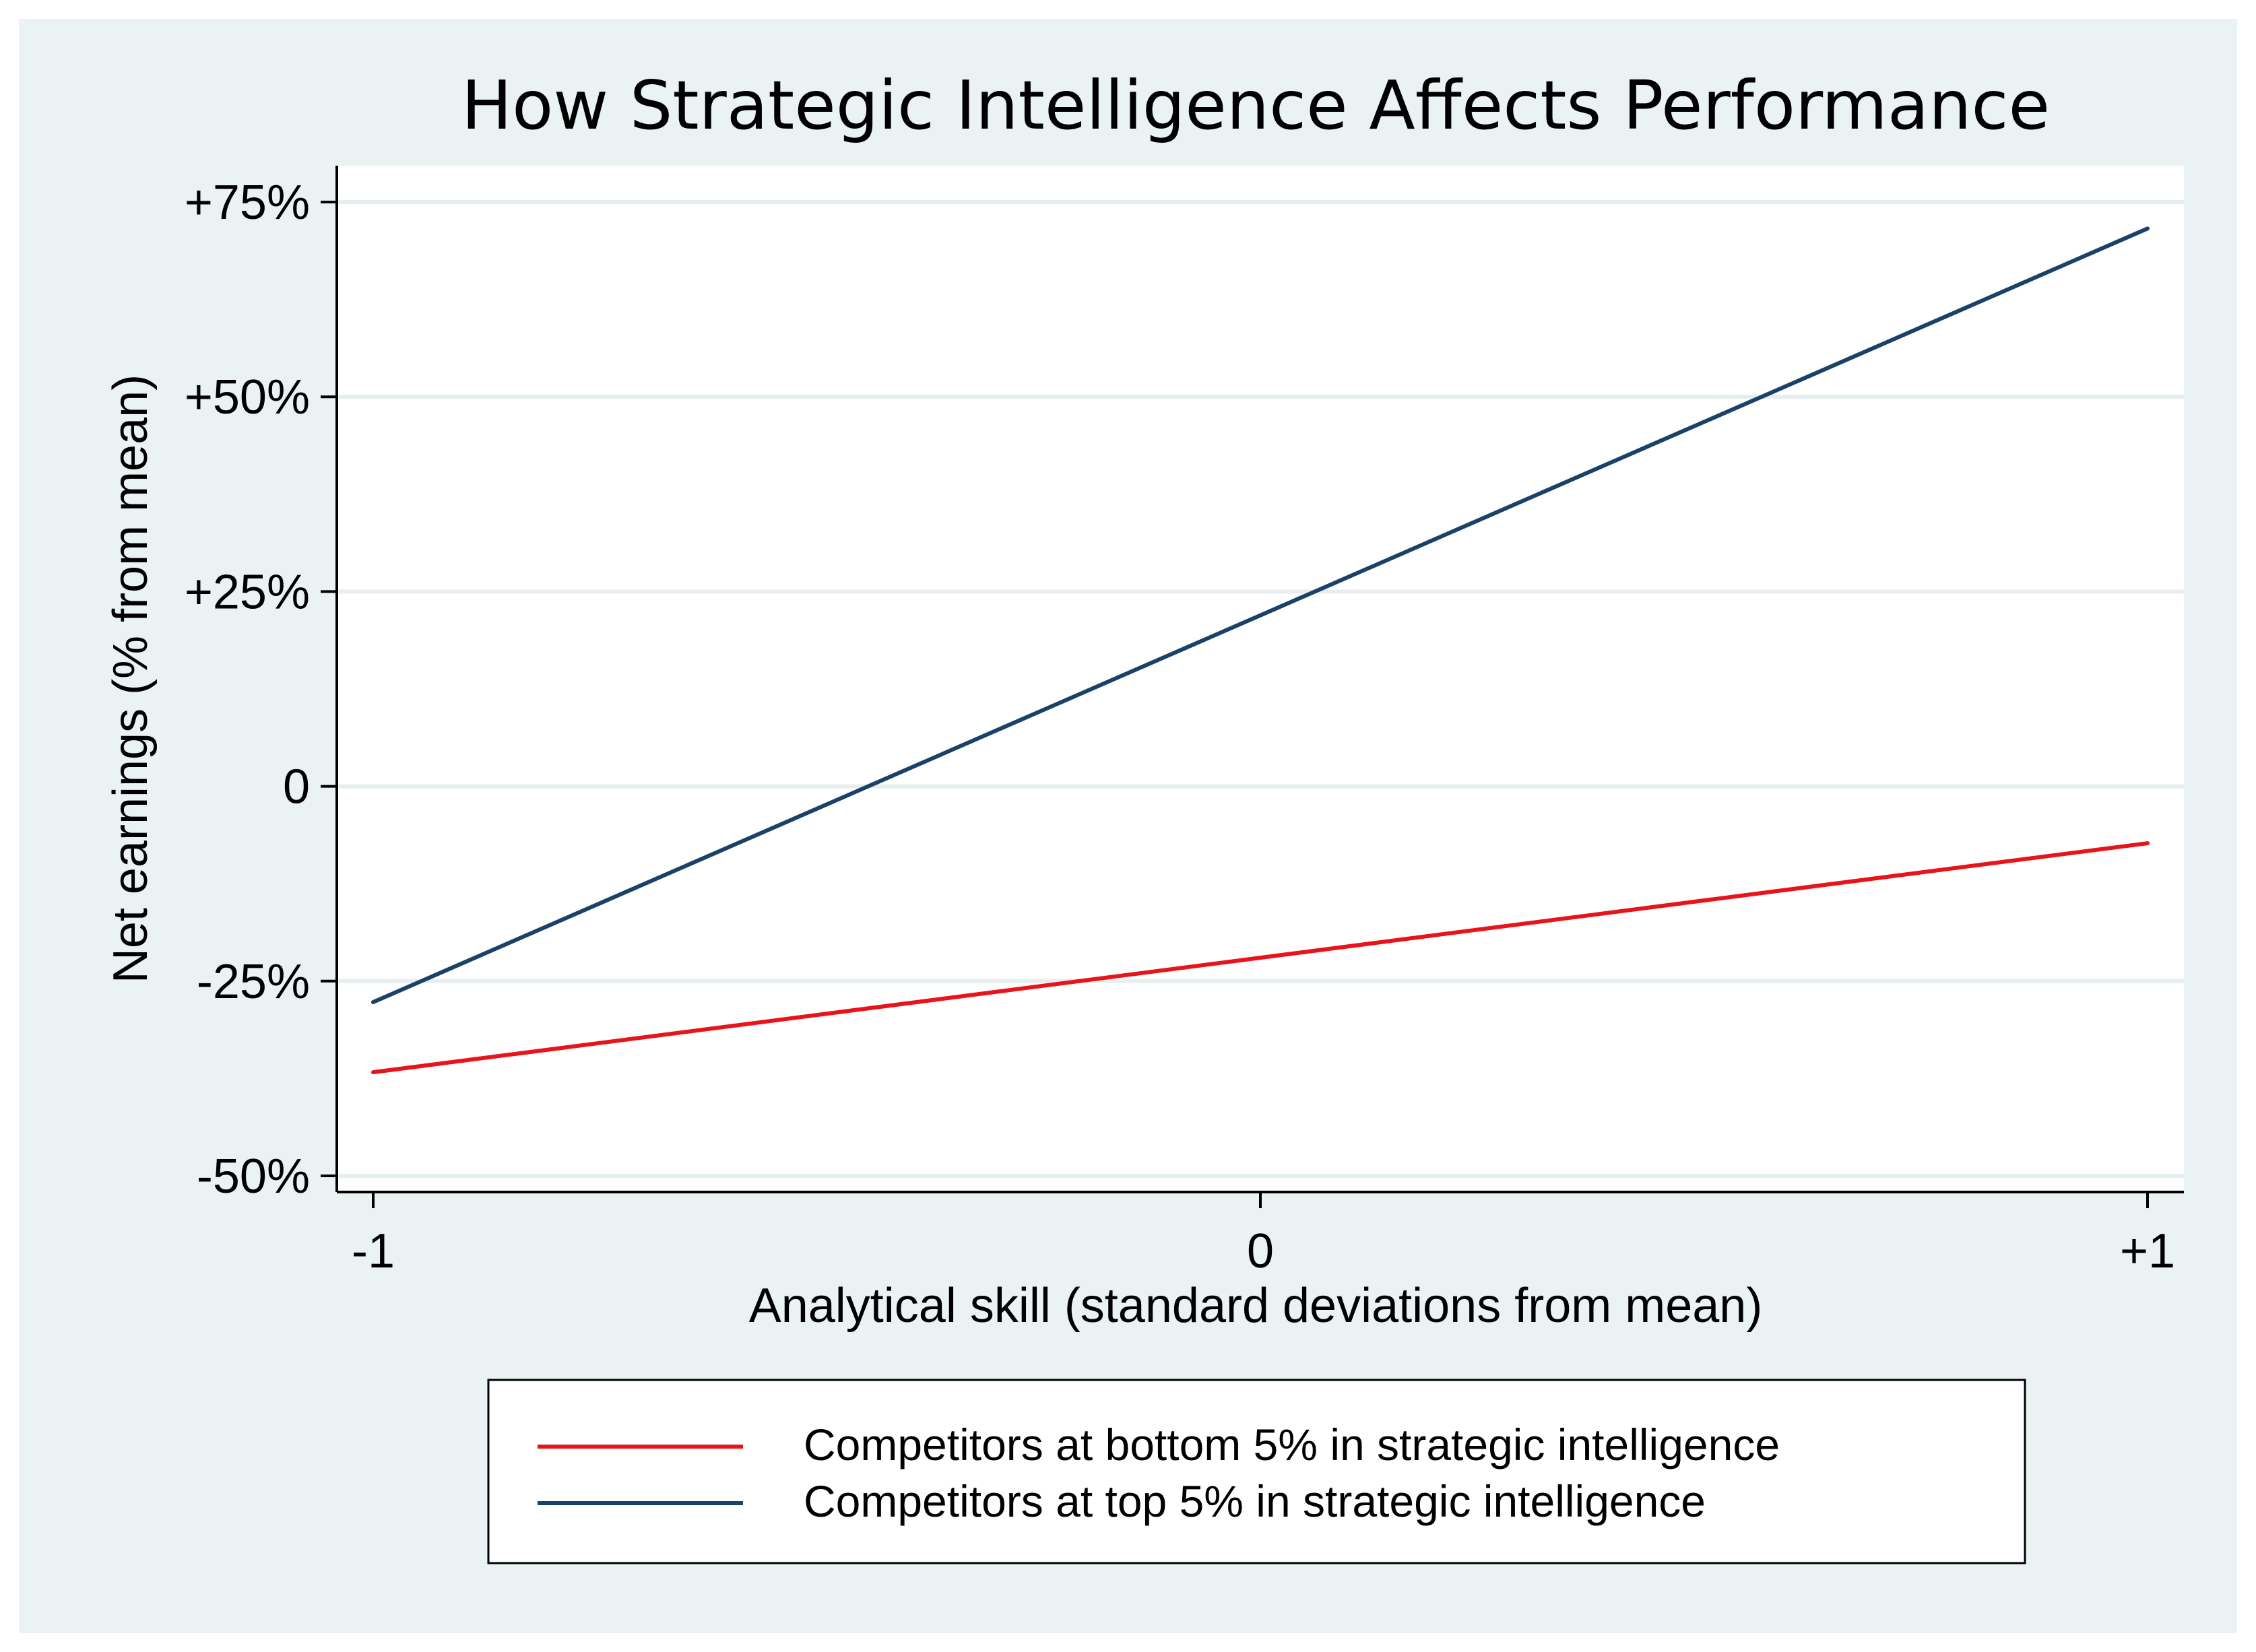  What do you see at coordinates (373, 1251) in the screenshot?
I see `x-tick-label: -1` at bounding box center [373, 1251].